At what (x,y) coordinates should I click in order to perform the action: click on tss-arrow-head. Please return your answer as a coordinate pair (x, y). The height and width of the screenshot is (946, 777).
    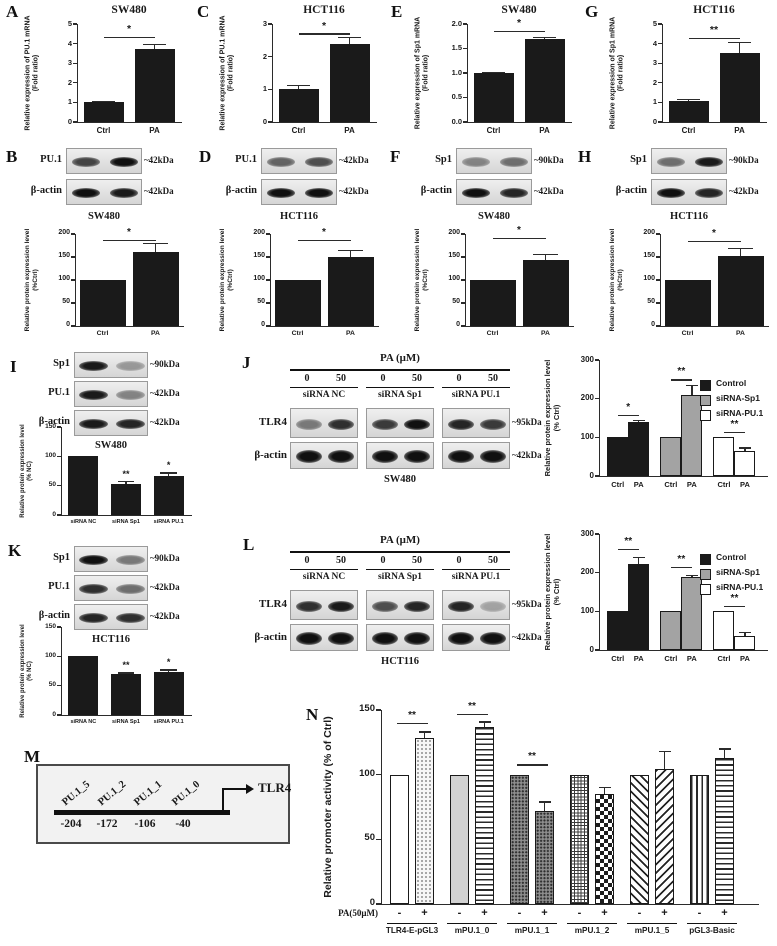
    Looking at the image, I should click on (250, 788).